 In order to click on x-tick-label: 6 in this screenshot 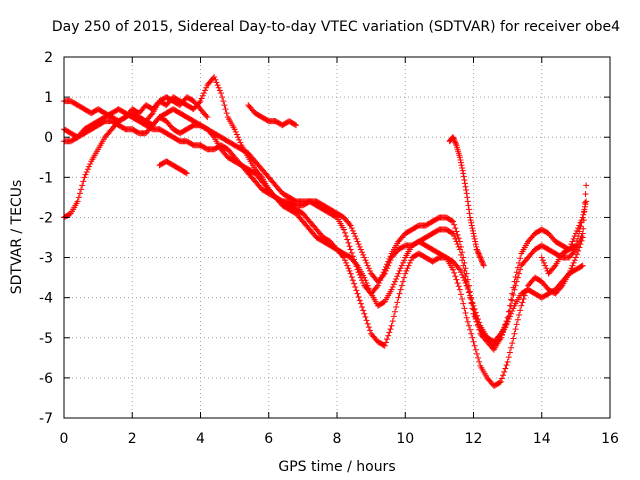, I will do `click(268, 439)`.